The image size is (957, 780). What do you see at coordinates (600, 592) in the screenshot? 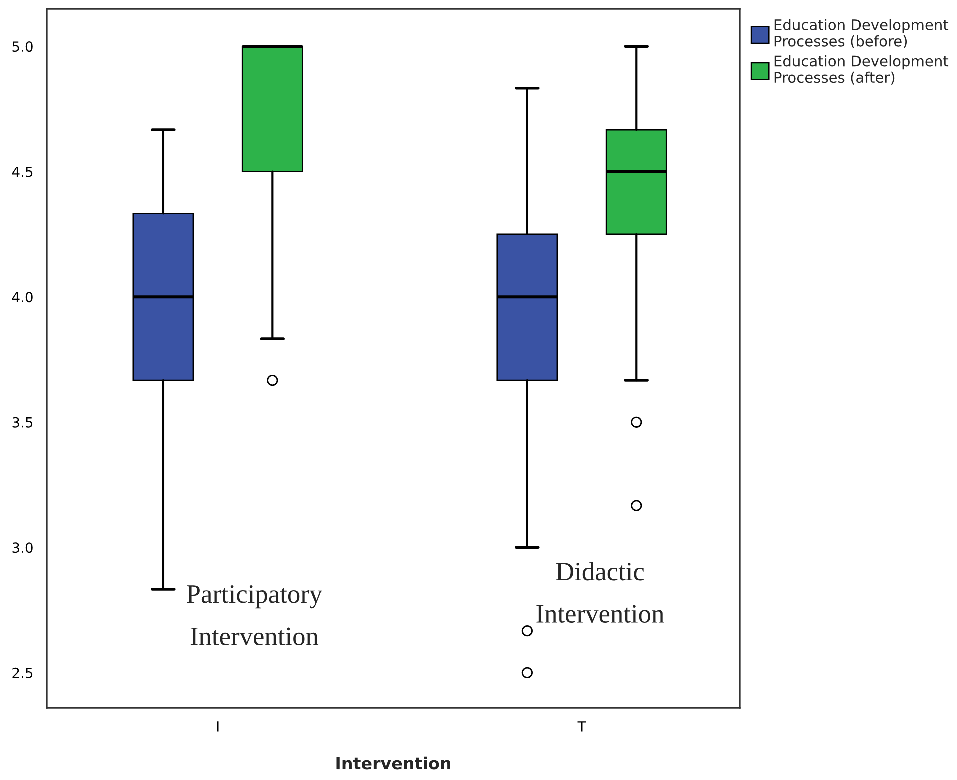
I see `annotation: Didactic Intervention` at bounding box center [600, 592].